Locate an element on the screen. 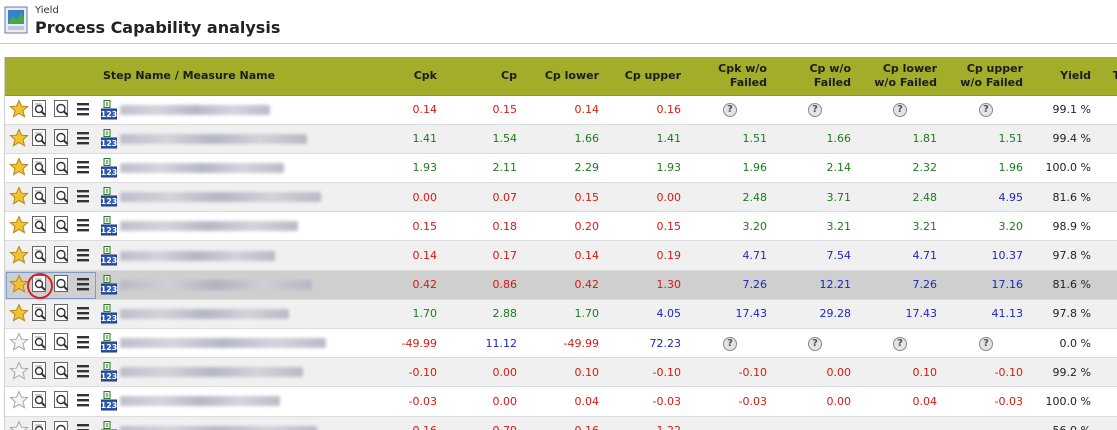 This screenshot has width=1117, height=430. cp-wo-failed-header: Cp w/o Failed is located at coordinates (815, 76).